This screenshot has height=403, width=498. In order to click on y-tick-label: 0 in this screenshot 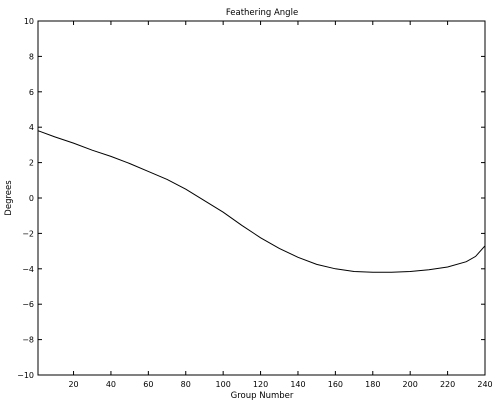, I will do `click(31, 198)`.